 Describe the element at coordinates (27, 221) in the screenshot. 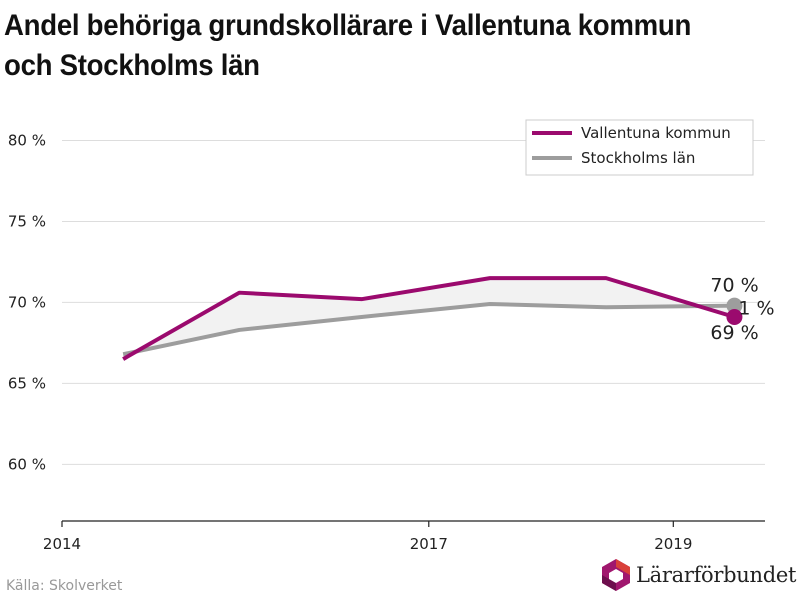

I see `y-tick-label-75: 75 %` at that location.